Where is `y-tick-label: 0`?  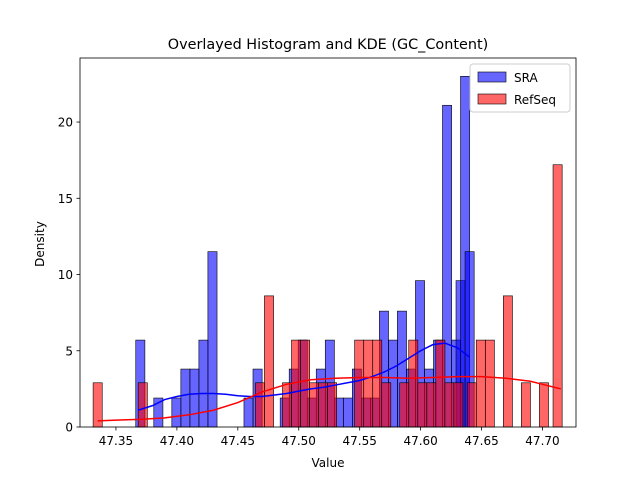 y-tick-label: 0 is located at coordinates (69, 428).